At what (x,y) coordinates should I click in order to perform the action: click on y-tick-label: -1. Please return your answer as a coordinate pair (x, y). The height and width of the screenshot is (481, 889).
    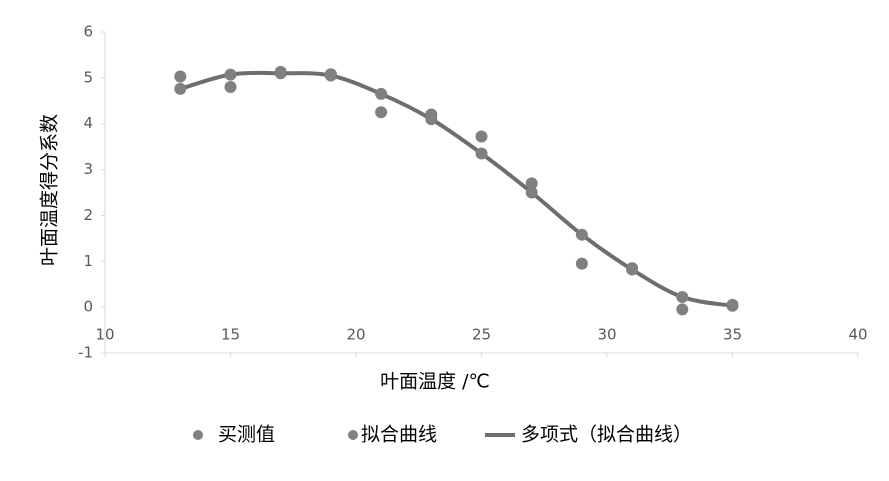
    Looking at the image, I should click on (85, 353).